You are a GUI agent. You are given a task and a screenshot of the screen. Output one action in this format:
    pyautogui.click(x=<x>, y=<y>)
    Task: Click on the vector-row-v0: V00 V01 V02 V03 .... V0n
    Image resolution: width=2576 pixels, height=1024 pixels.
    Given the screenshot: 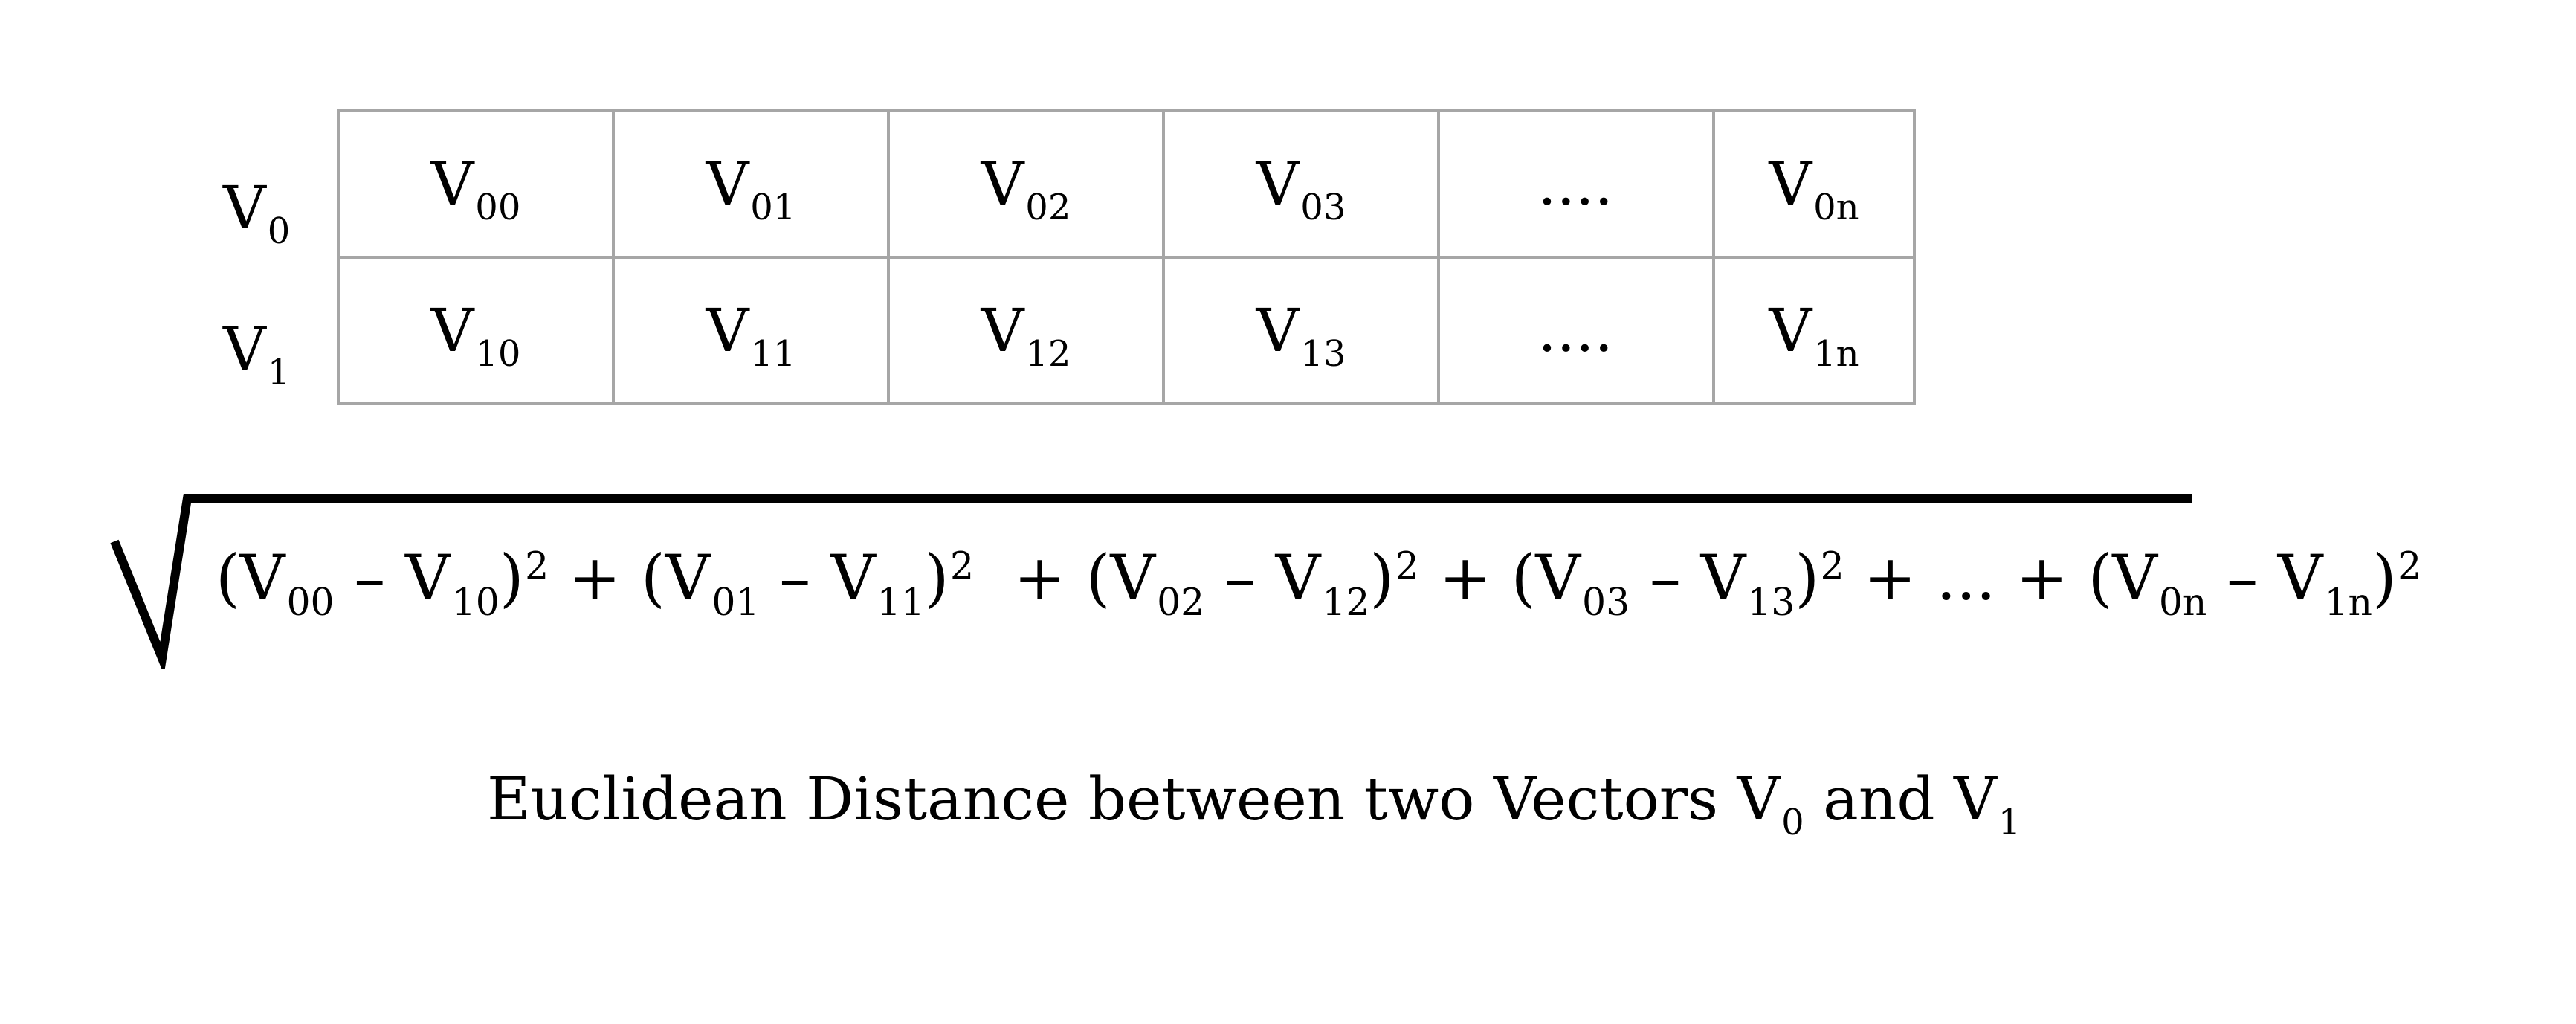 What is the action you would take?
    pyautogui.click(x=1126, y=184)
    